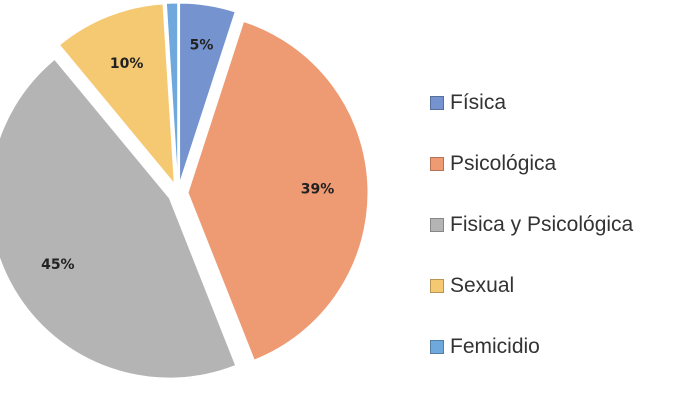 The height and width of the screenshot is (393, 694). Describe the element at coordinates (503, 163) in the screenshot. I see `legend-label: Psicológica` at that location.